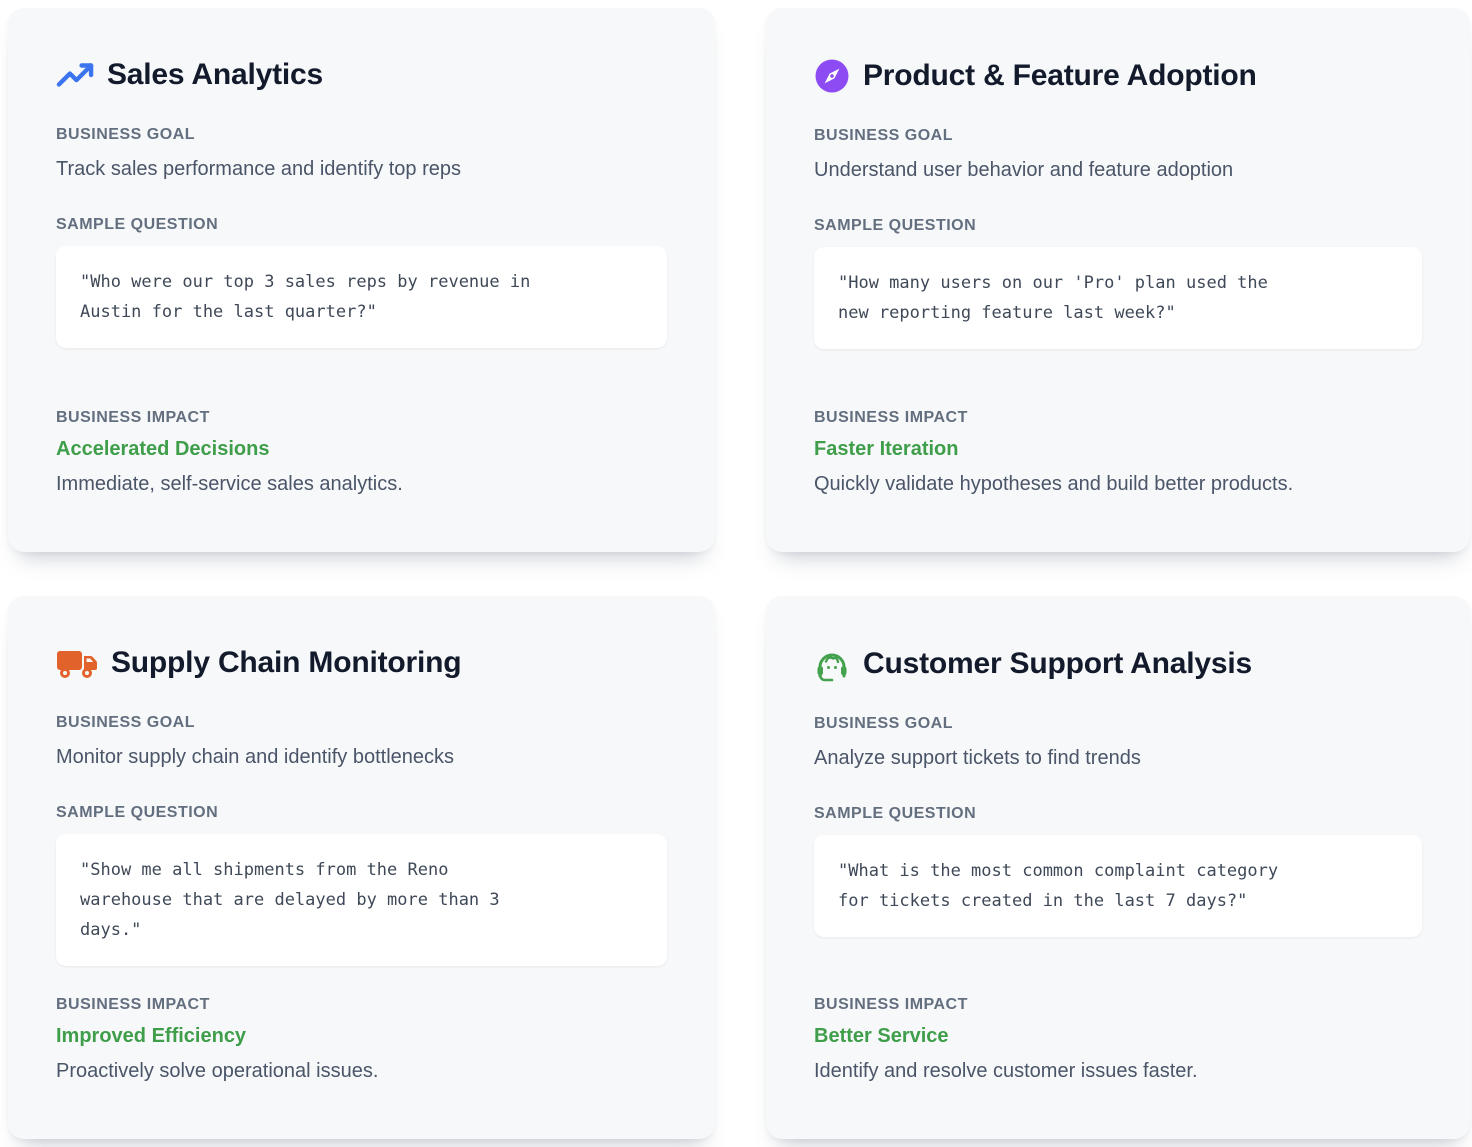 This screenshot has width=1472, height=1147. Describe the element at coordinates (151, 1036) in the screenshot. I see `impact-title: Improved Efficiency` at that location.